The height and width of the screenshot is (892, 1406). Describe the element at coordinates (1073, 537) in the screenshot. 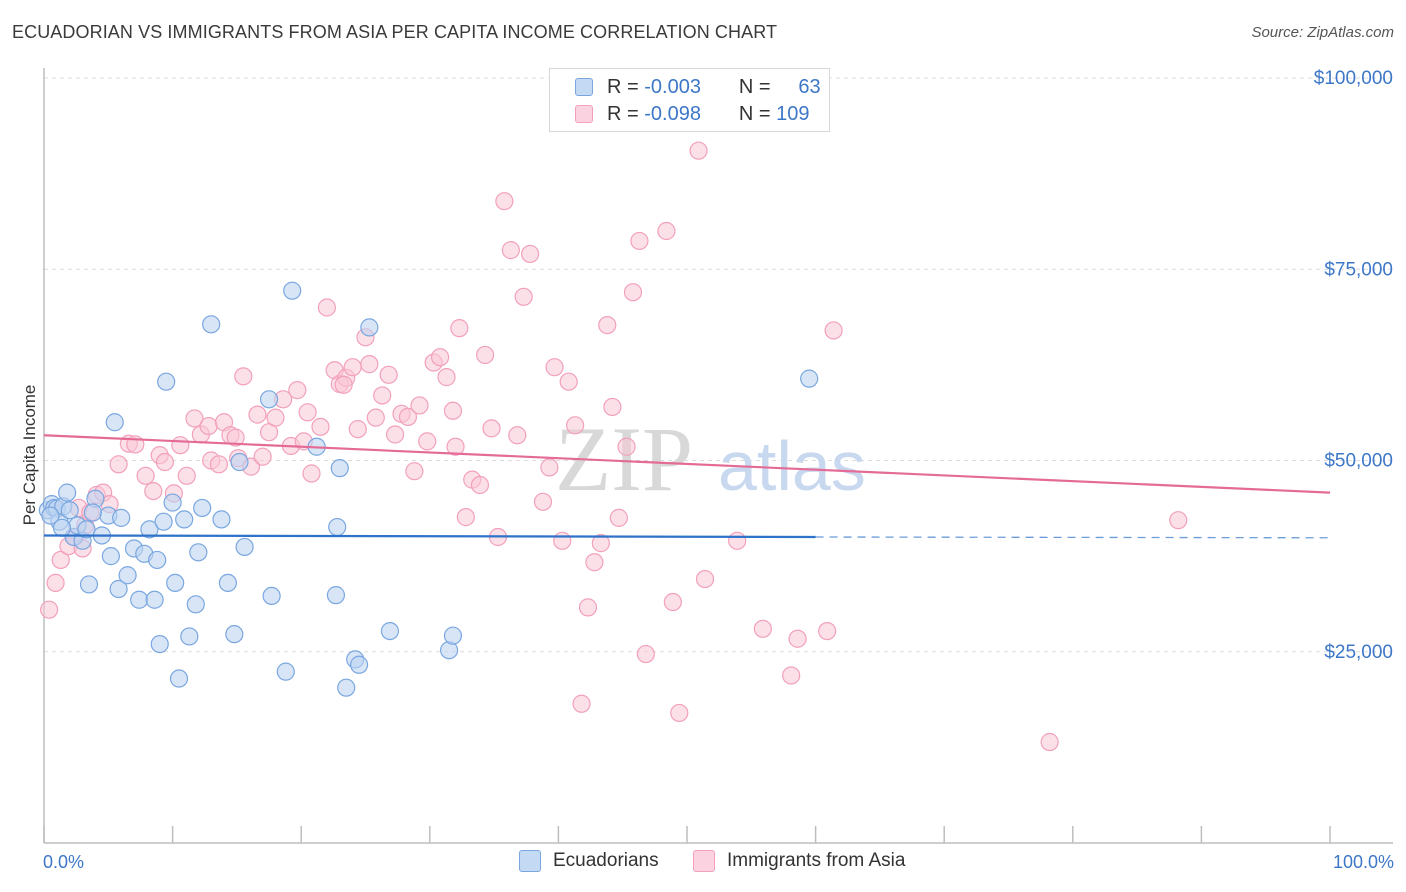

I see `trend-line-ecuadorians-extension` at that location.